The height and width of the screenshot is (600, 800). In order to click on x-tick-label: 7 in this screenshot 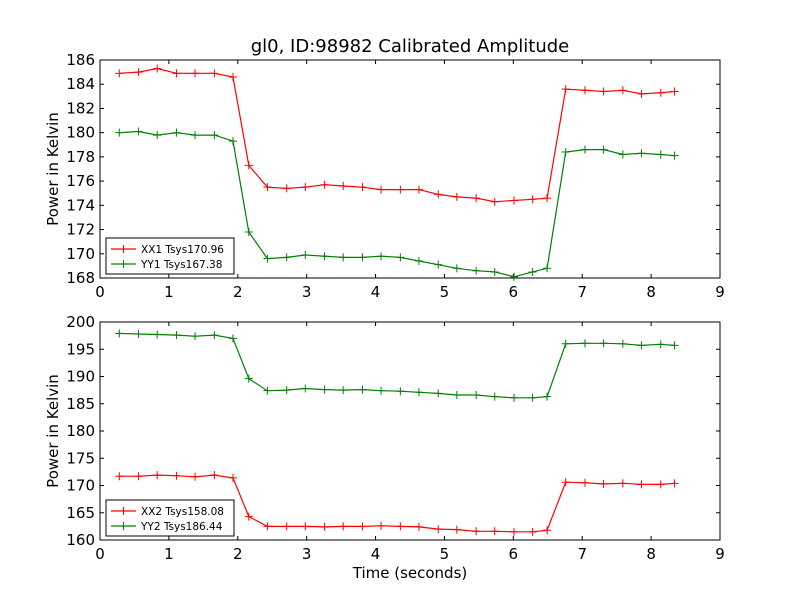, I will do `click(582, 554)`.